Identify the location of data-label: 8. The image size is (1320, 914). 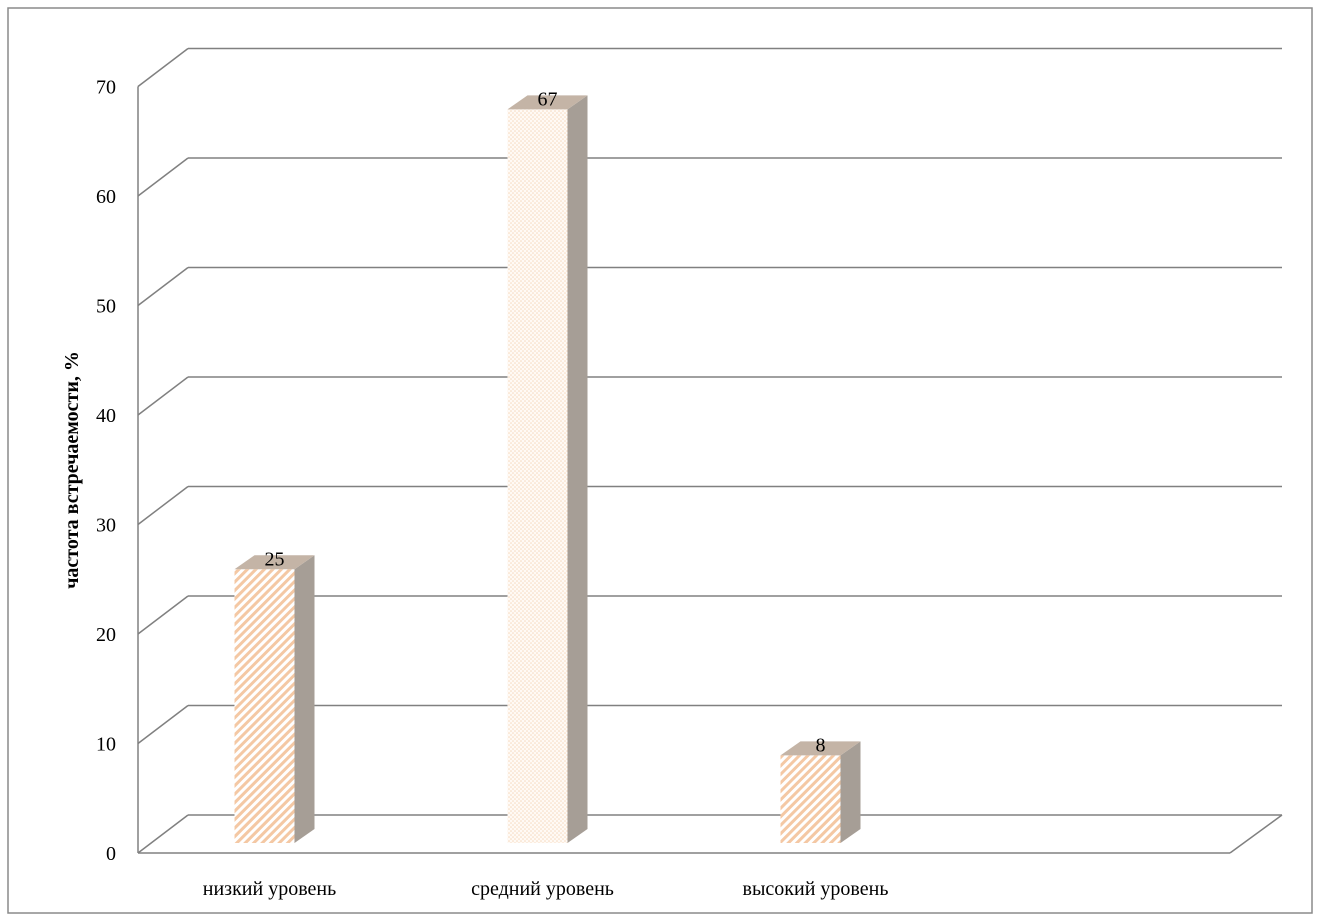
(821, 745).